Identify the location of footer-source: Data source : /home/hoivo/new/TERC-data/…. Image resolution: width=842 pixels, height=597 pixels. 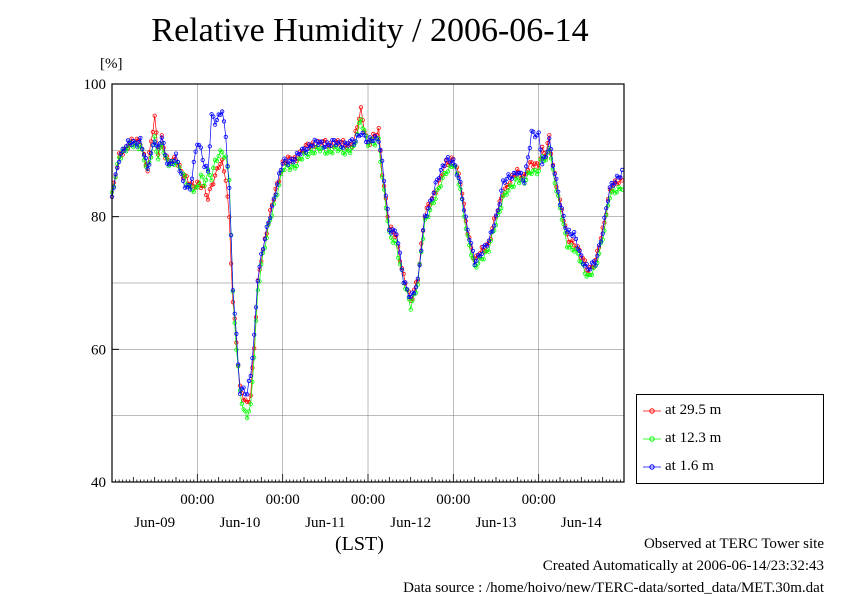
(613, 588).